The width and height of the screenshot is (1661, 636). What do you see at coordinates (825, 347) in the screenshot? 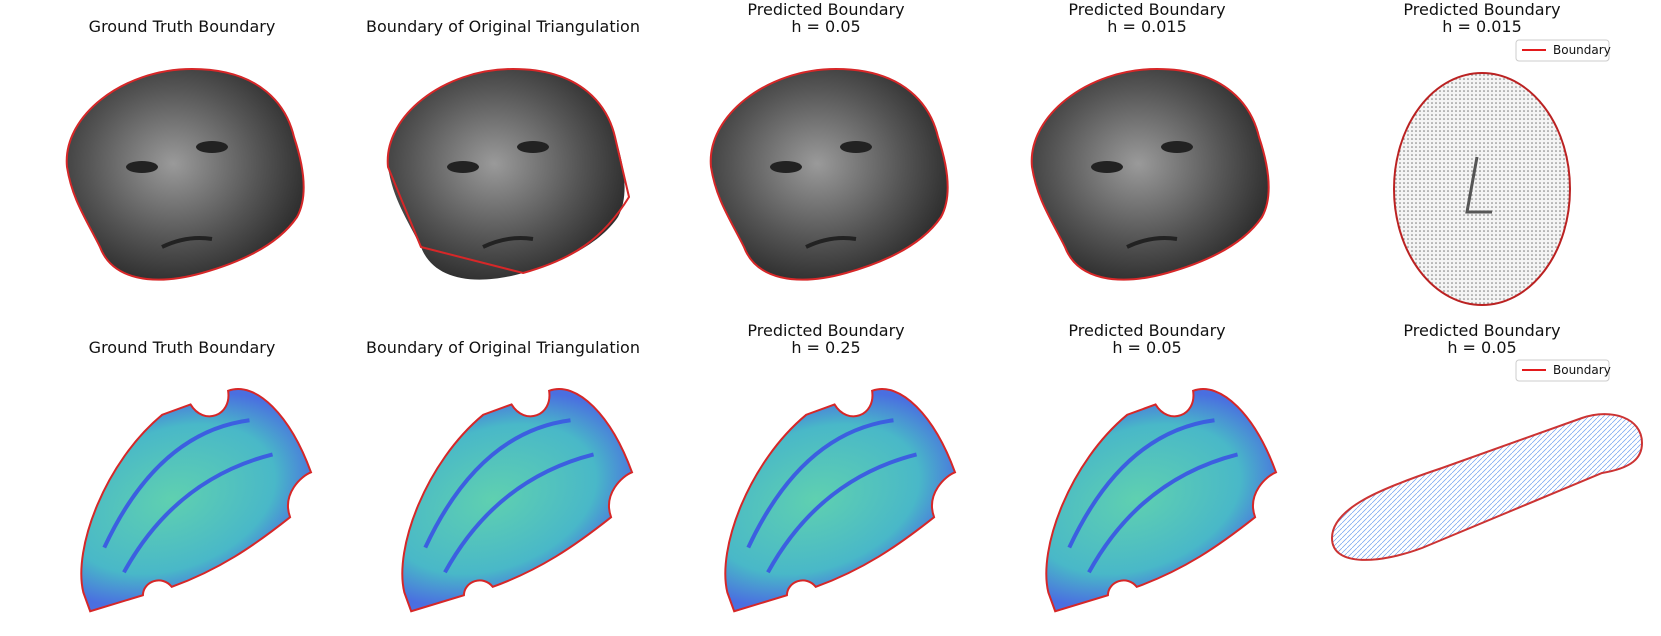
I see `panel-title: h = 0.25` at bounding box center [825, 347].